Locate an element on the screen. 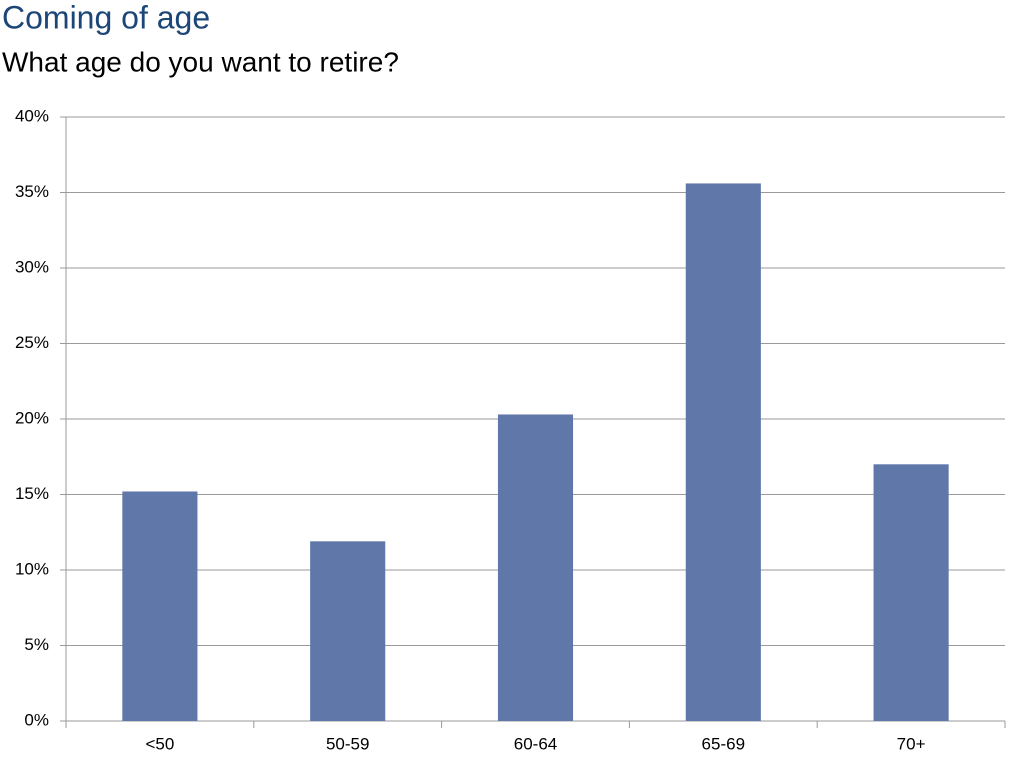  chart-subtitle: What age do you want to retire? is located at coordinates (200, 61).